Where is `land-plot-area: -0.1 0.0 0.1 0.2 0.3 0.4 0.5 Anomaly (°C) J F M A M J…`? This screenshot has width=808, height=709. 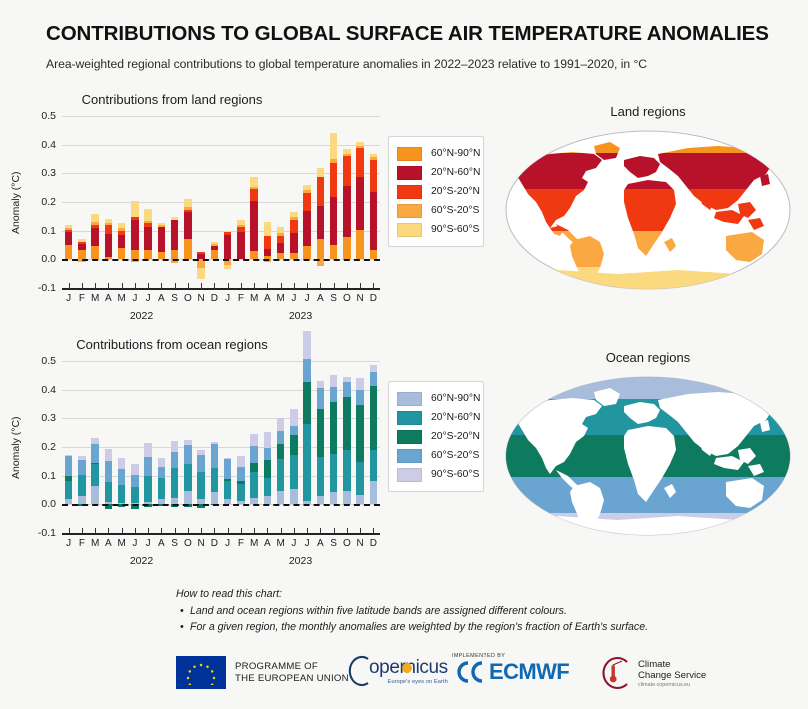 land-plot-area: -0.1 0.0 0.1 0.2 0.3 0.4 0.5 Anomaly (°C) J F M A M J… is located at coordinates (195, 216).